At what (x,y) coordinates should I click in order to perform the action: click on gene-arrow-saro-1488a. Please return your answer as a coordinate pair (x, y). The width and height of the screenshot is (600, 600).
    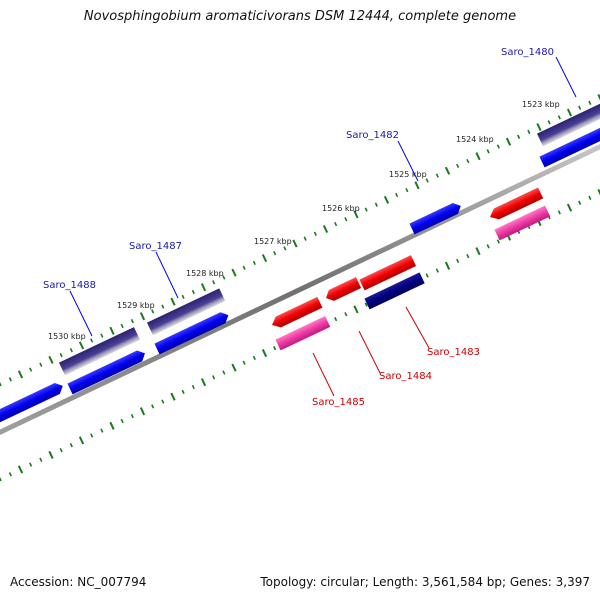
    Looking at the image, I should click on (99, 351).